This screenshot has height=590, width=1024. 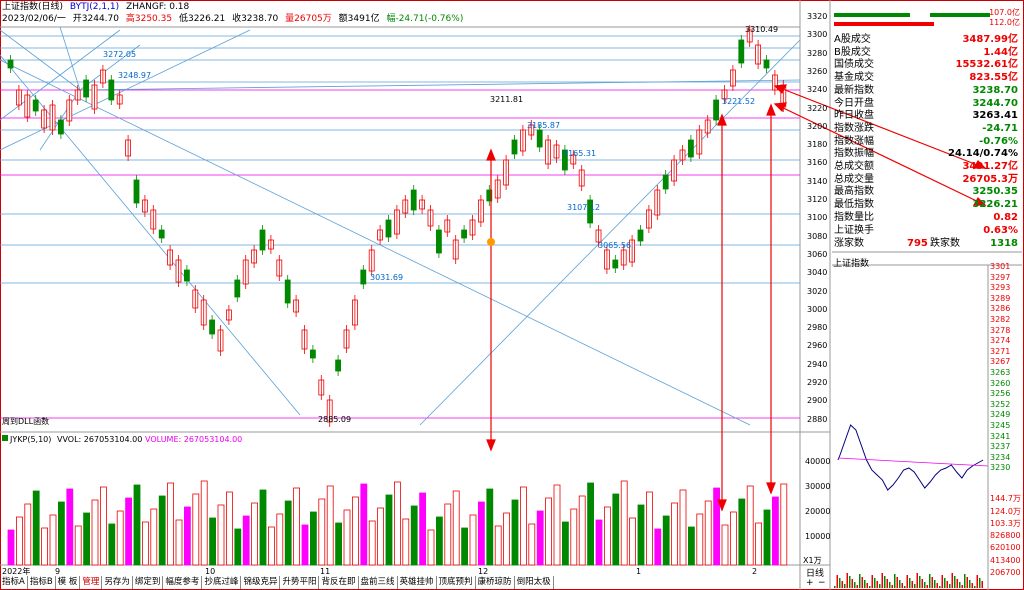 What do you see at coordinates (926, 218) in the screenshot?
I see `info-row: 指数量比 0.82` at bounding box center [926, 218].